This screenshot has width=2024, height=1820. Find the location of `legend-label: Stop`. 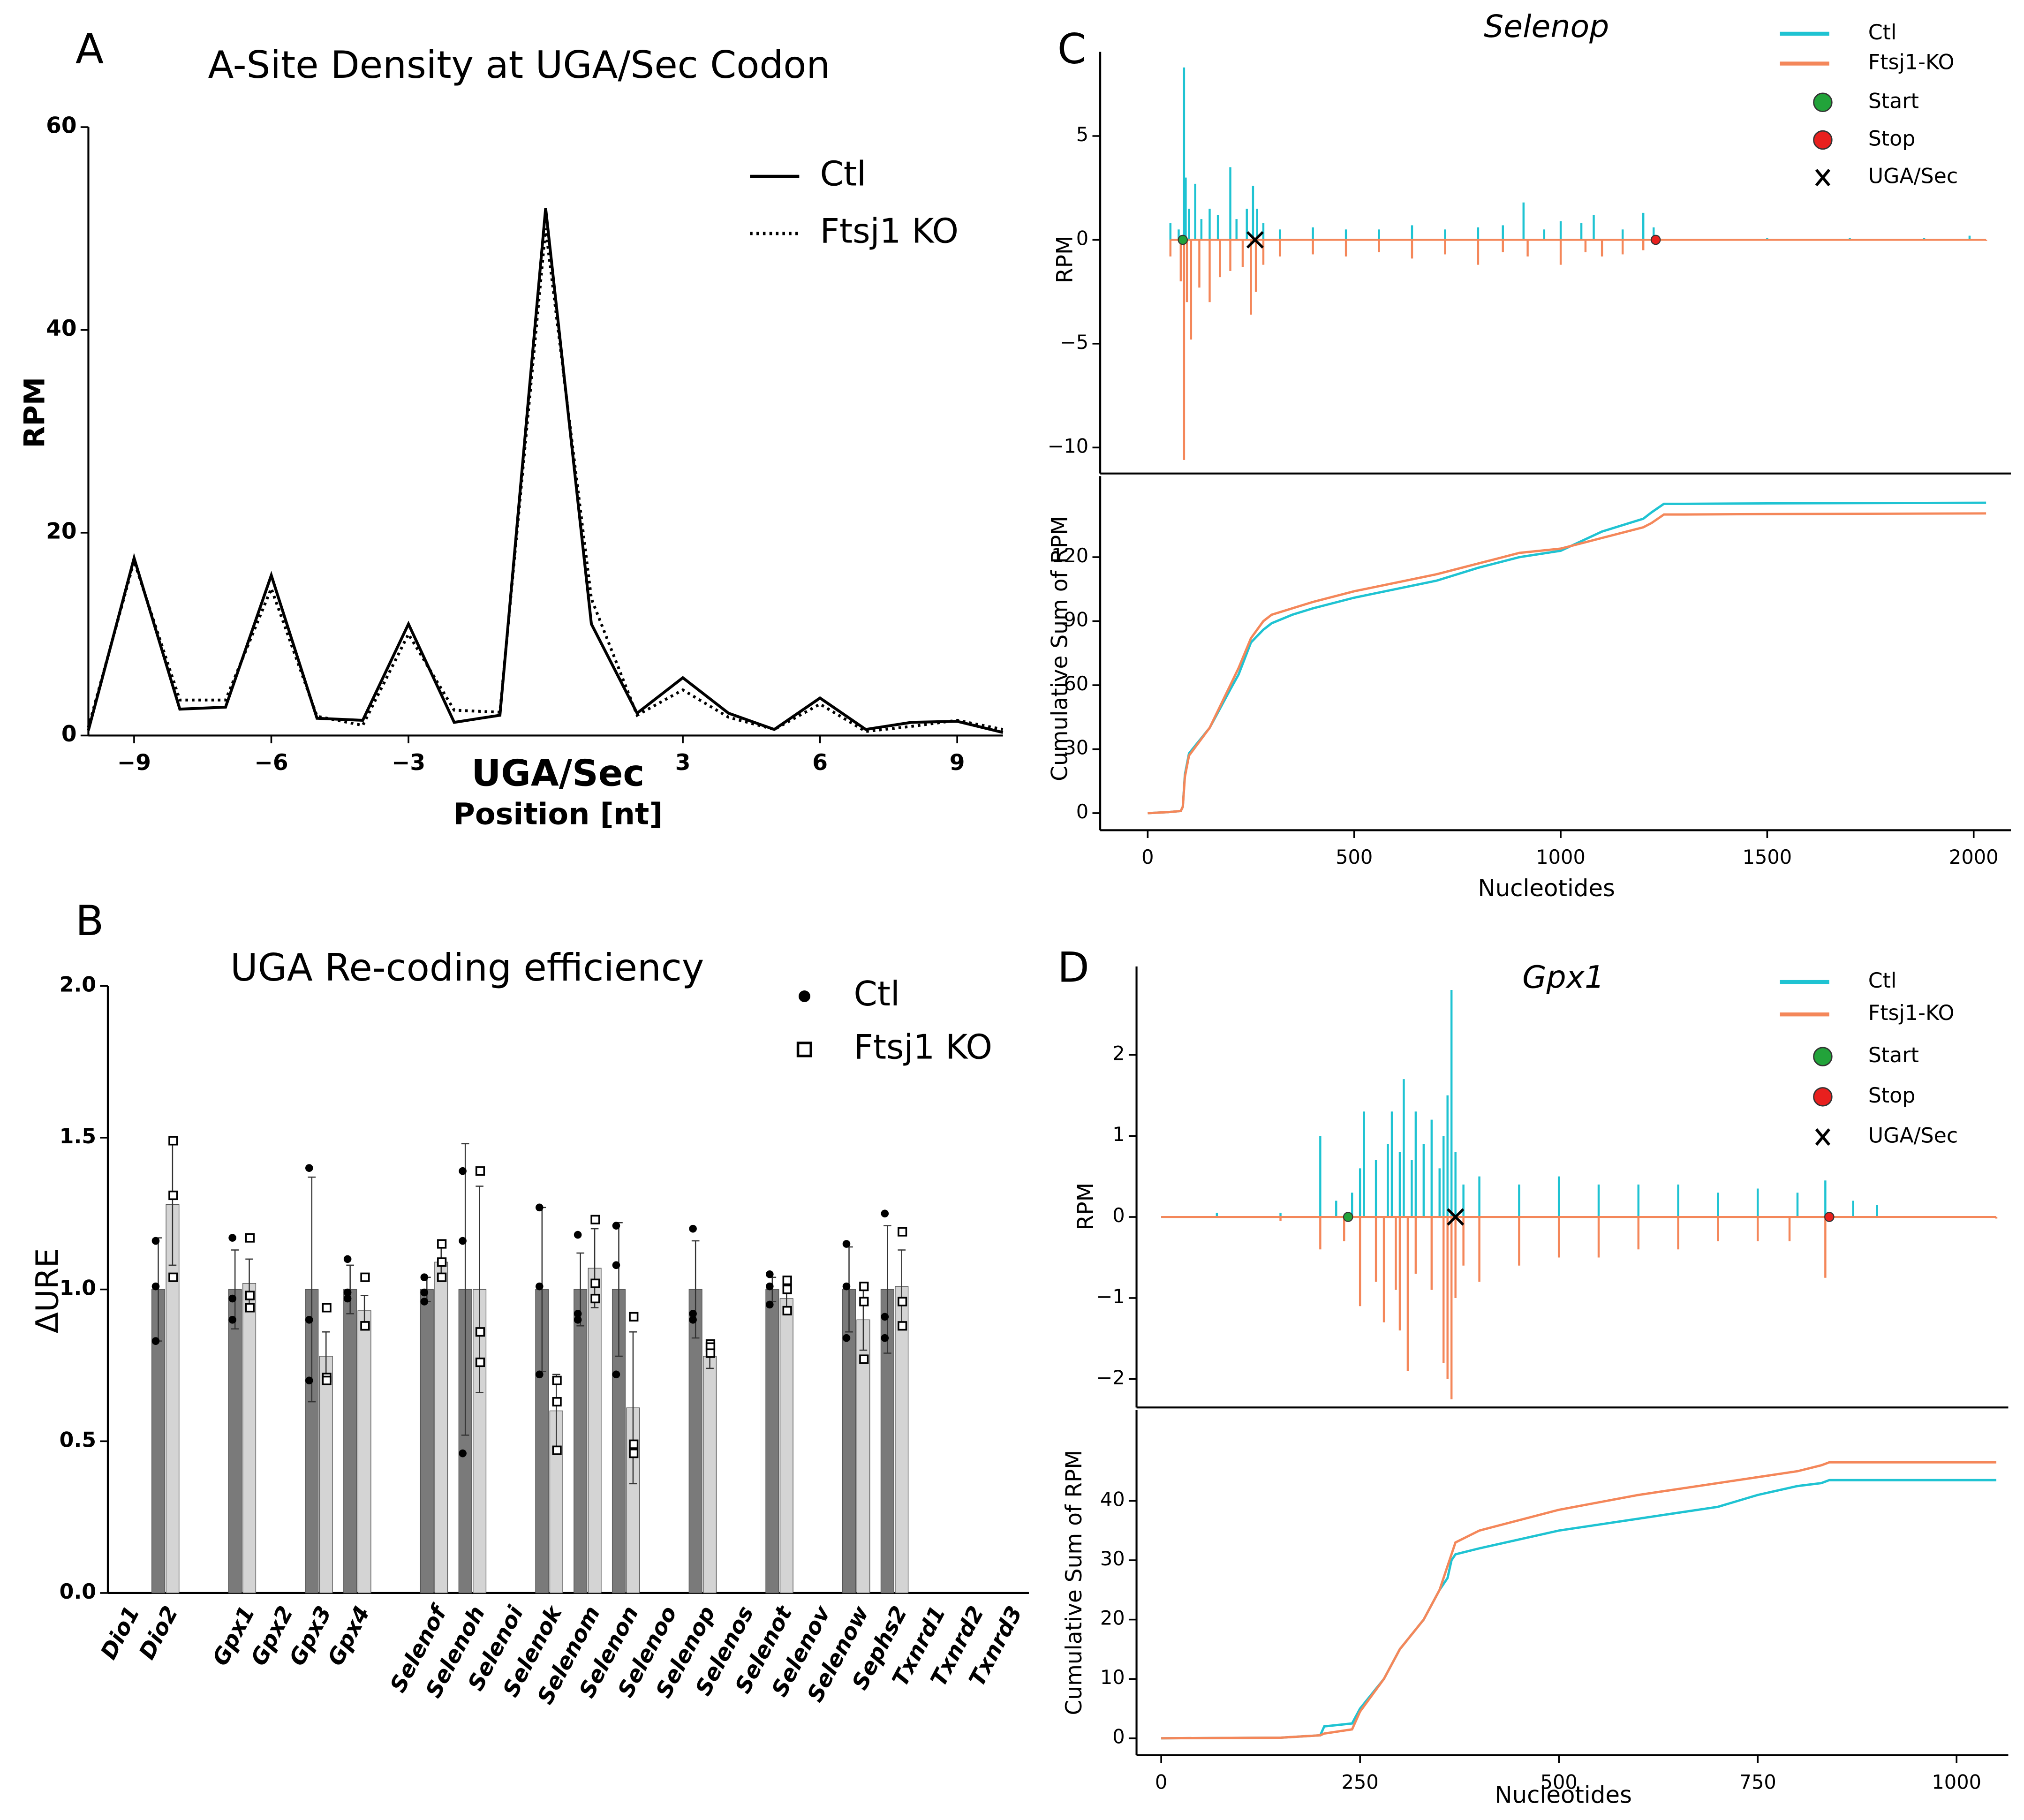

legend-label: Stop is located at coordinates (1892, 139).